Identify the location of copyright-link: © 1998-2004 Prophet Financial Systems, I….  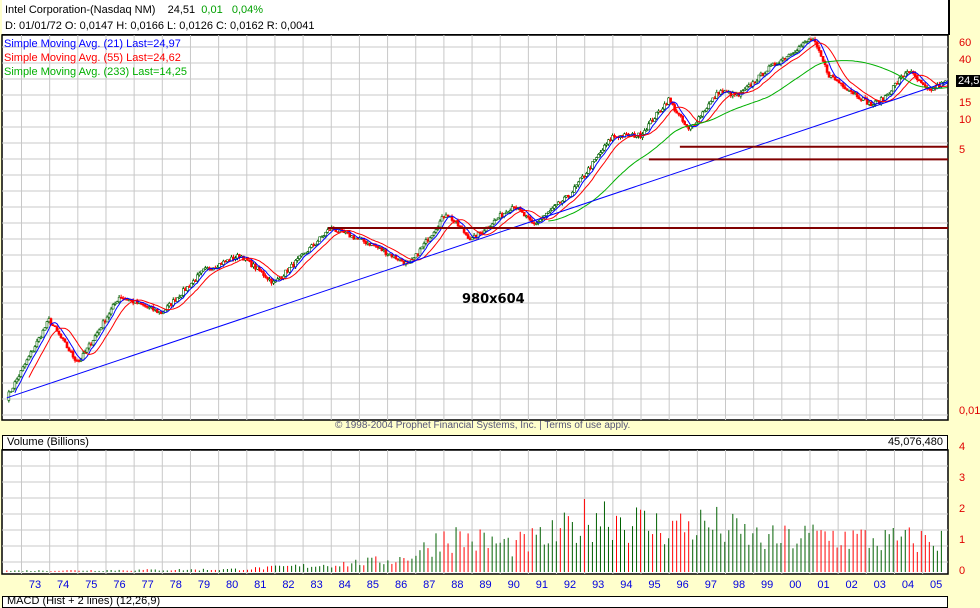
(483, 425).